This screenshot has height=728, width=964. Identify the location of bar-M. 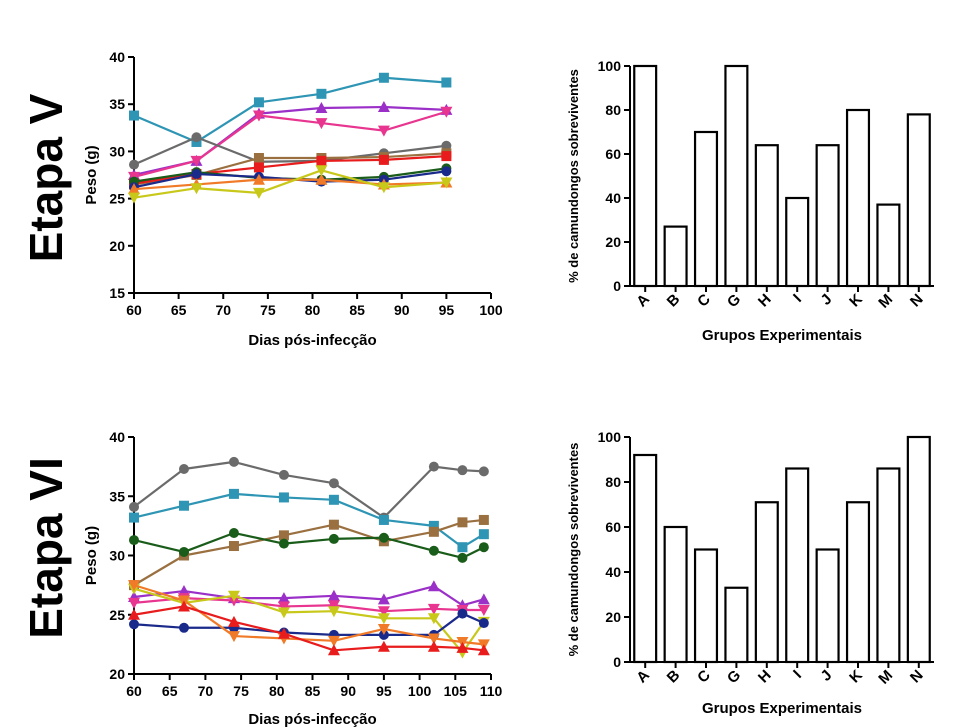
(888, 565).